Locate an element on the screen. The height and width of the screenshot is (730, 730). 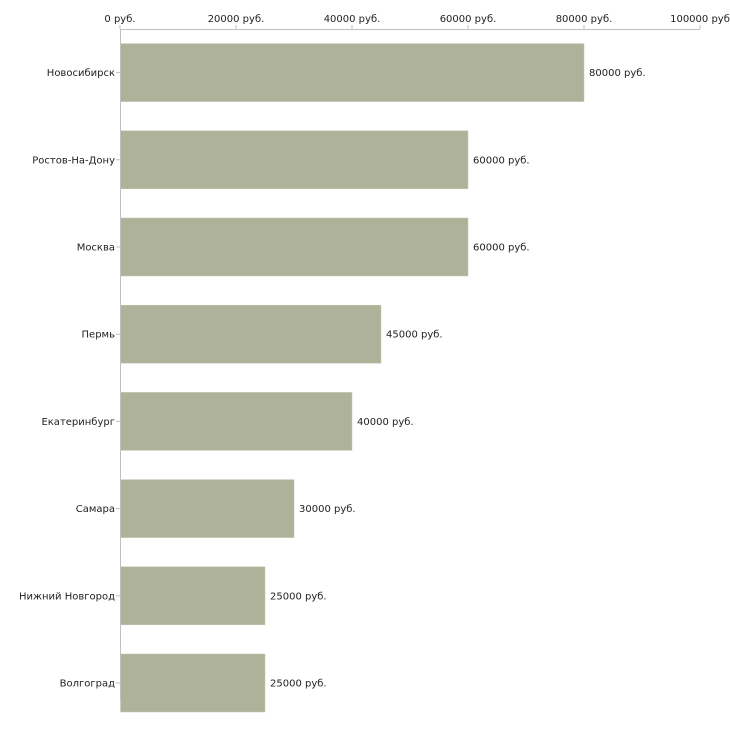
data-label: 30000 руб. is located at coordinates (327, 509).